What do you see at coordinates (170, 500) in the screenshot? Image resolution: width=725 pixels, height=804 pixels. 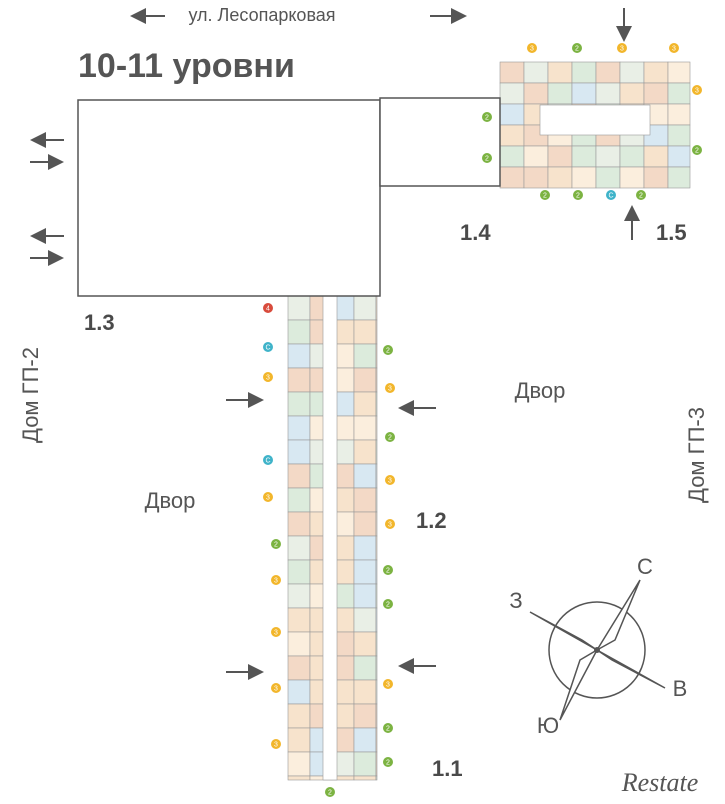 I see `courtyard-label: Двор` at bounding box center [170, 500].